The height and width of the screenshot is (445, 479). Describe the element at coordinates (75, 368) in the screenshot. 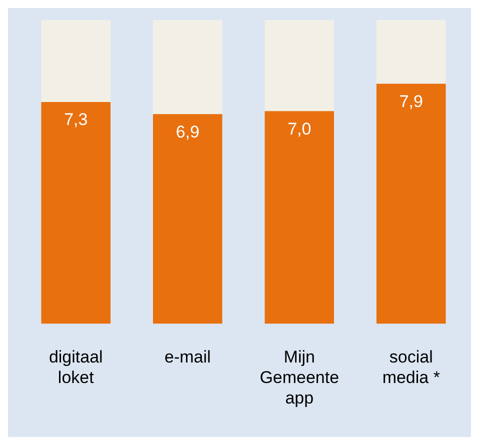

I see `x-tick-label: digitaal loket` at that location.